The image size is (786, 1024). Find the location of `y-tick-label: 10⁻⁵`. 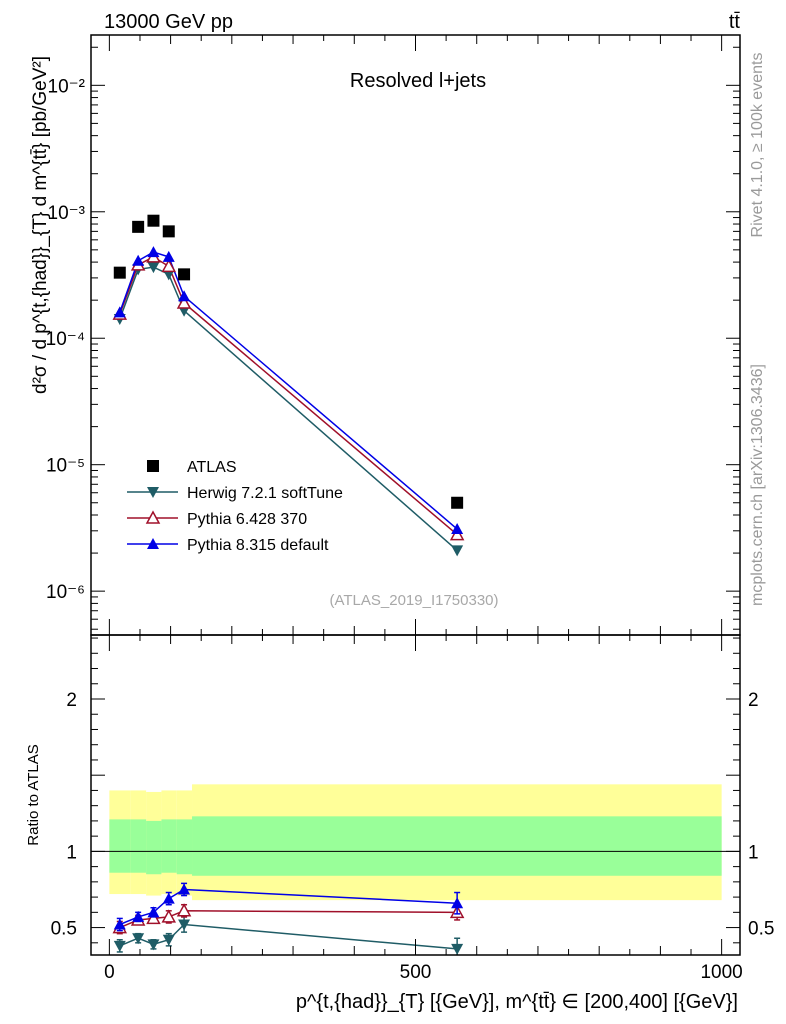

y-tick-label: 10⁻⁵ is located at coordinates (65, 466).